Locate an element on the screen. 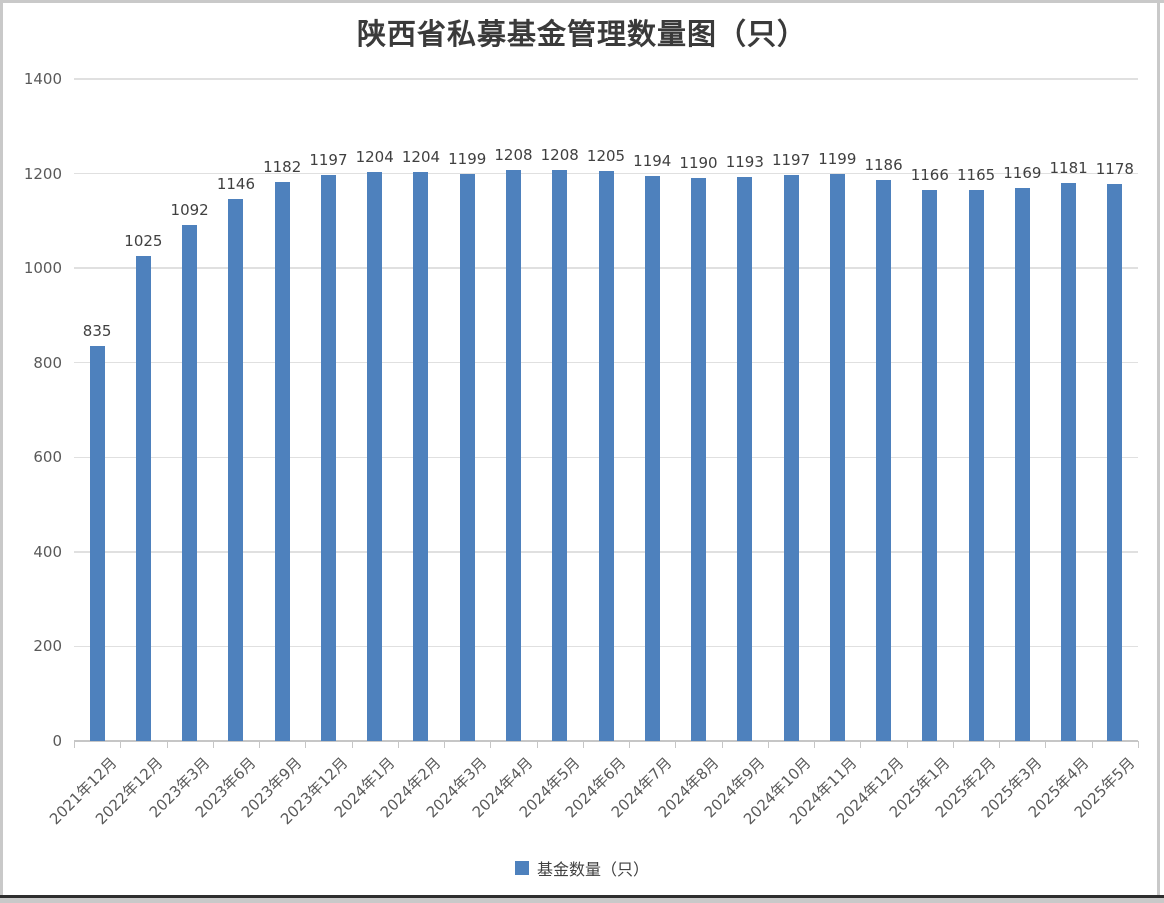 The width and height of the screenshot is (1164, 903). y-axis-tick-label: 1400 is located at coordinates (42, 79).